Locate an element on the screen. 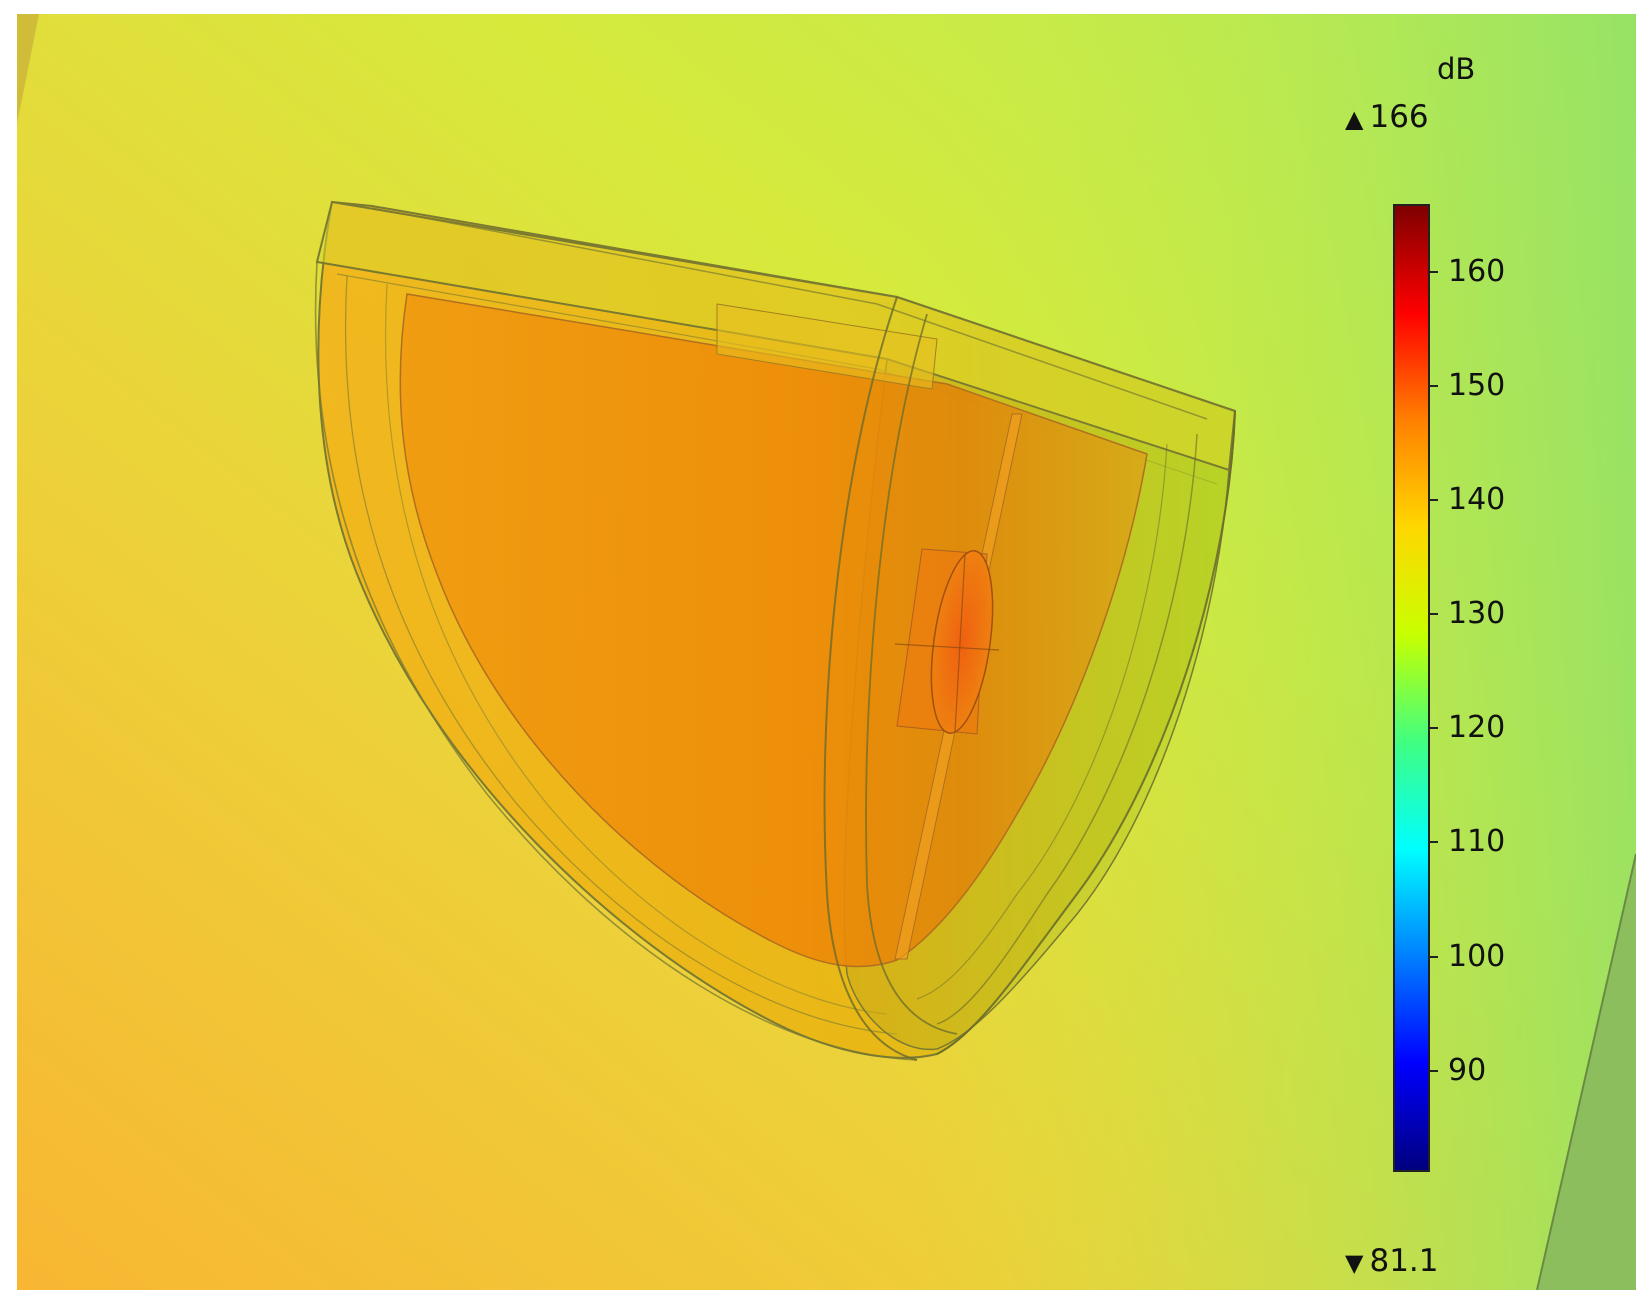  colorbar-tick-label: 150 is located at coordinates (1477, 386).